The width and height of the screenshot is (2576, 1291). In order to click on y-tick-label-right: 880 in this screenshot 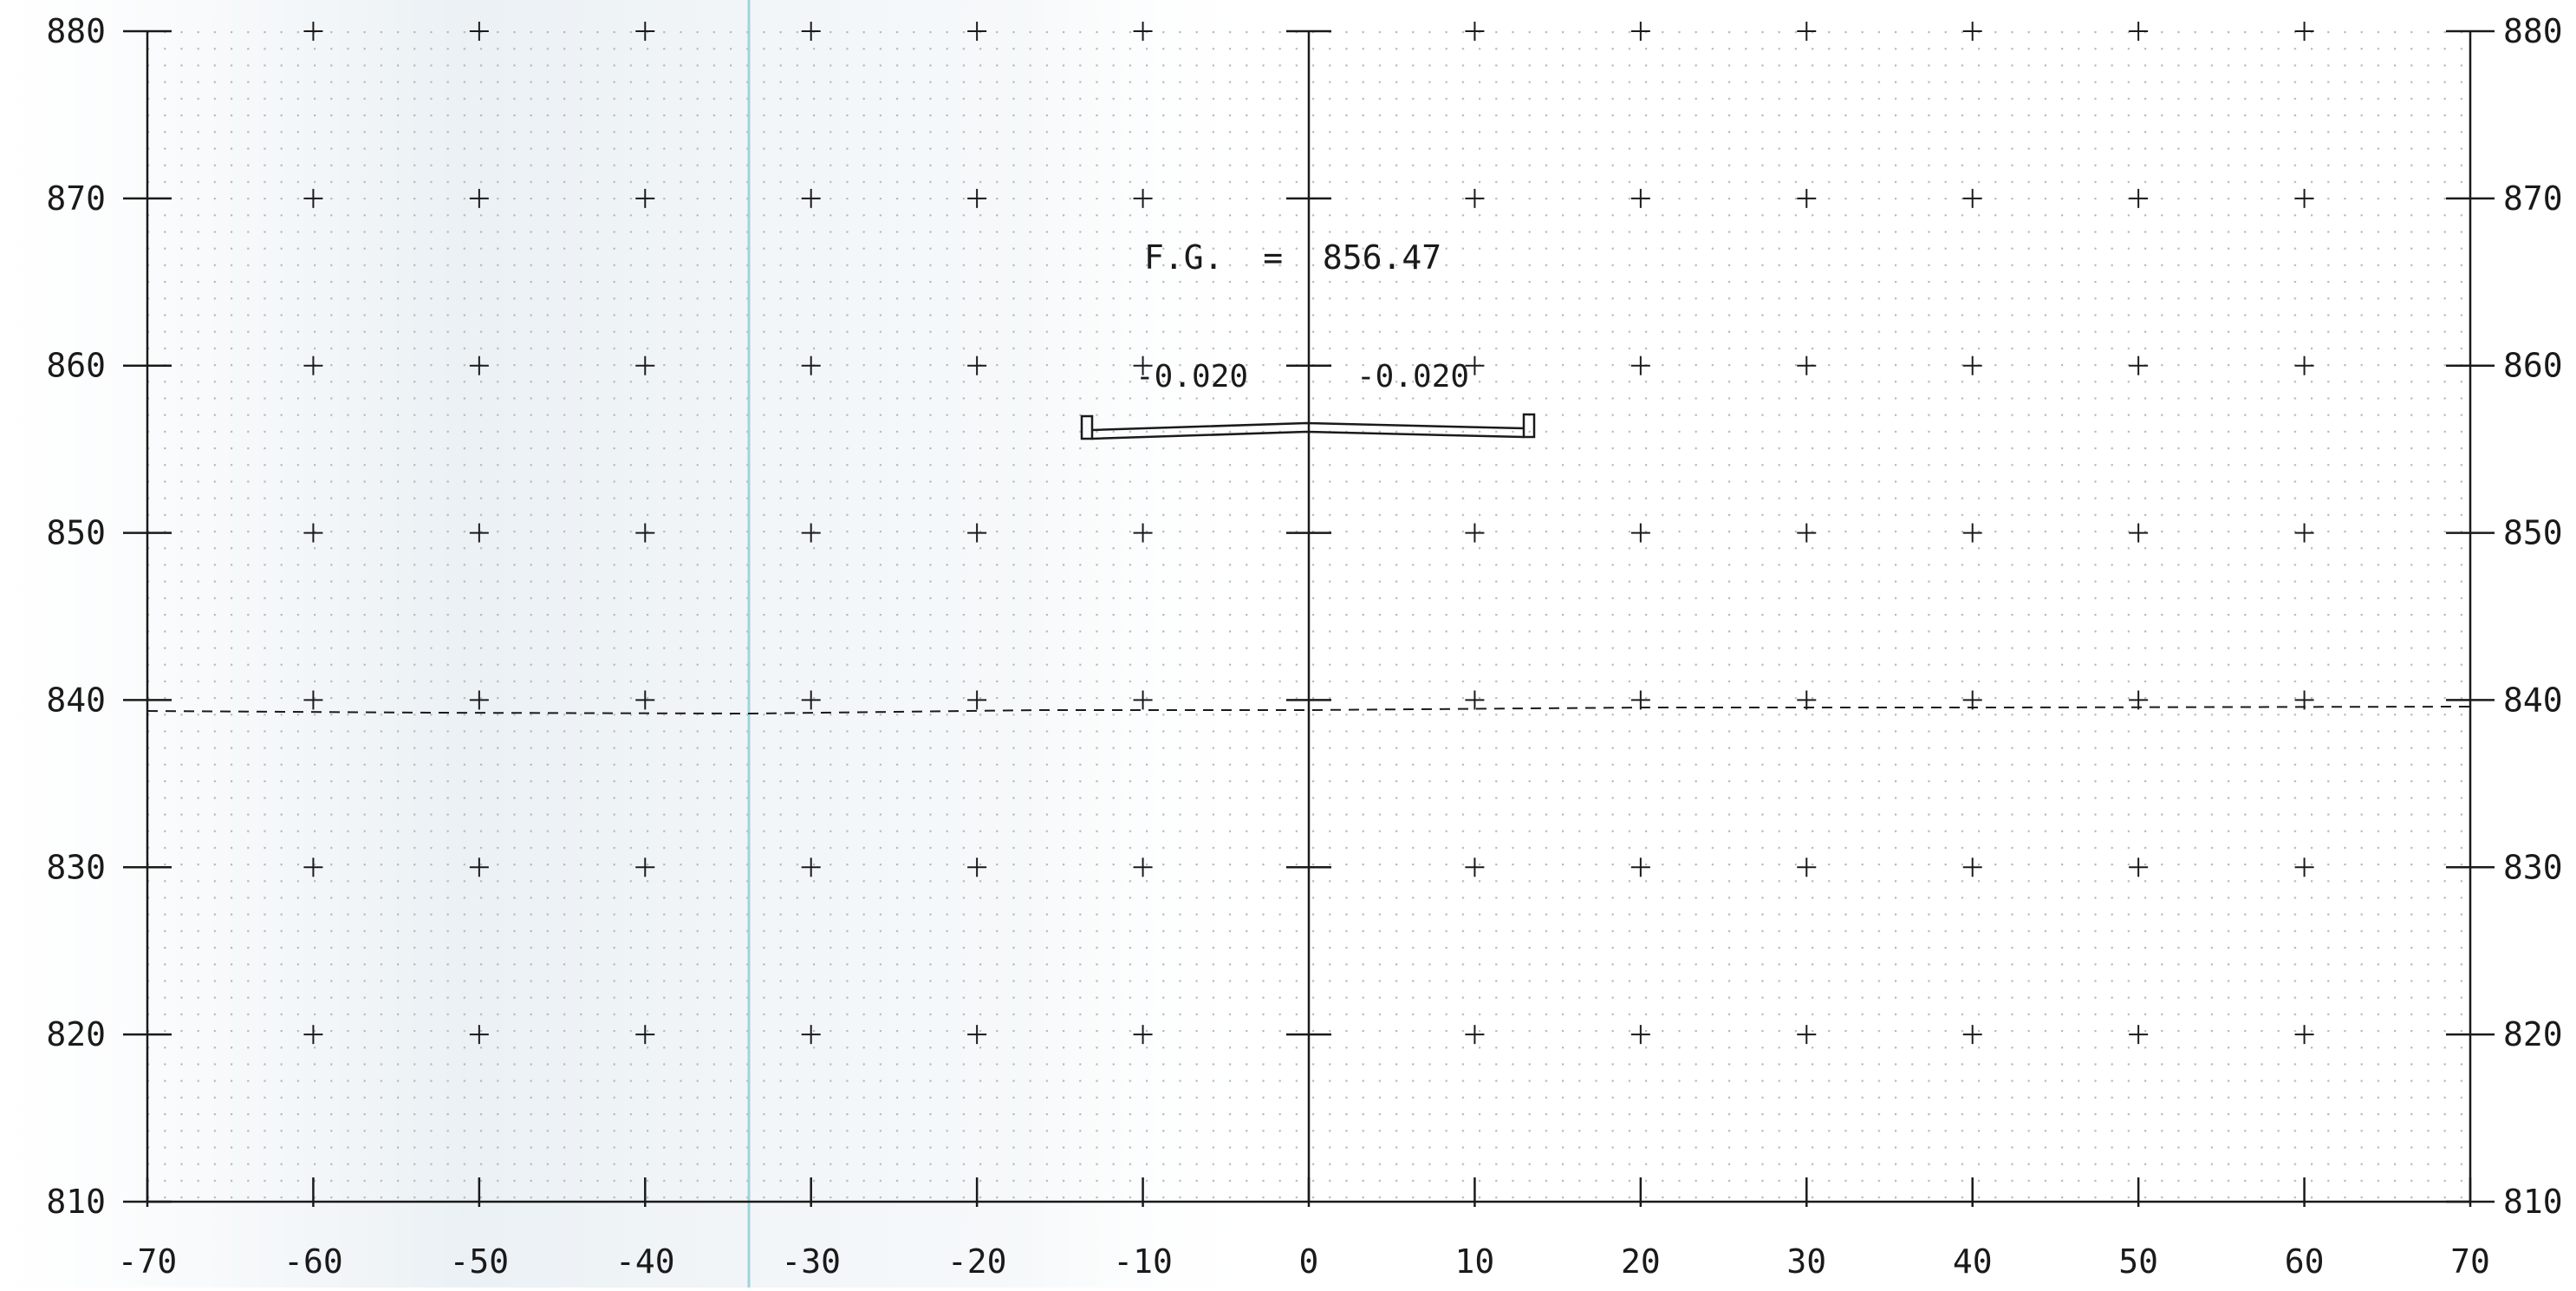, I will do `click(2533, 31)`.